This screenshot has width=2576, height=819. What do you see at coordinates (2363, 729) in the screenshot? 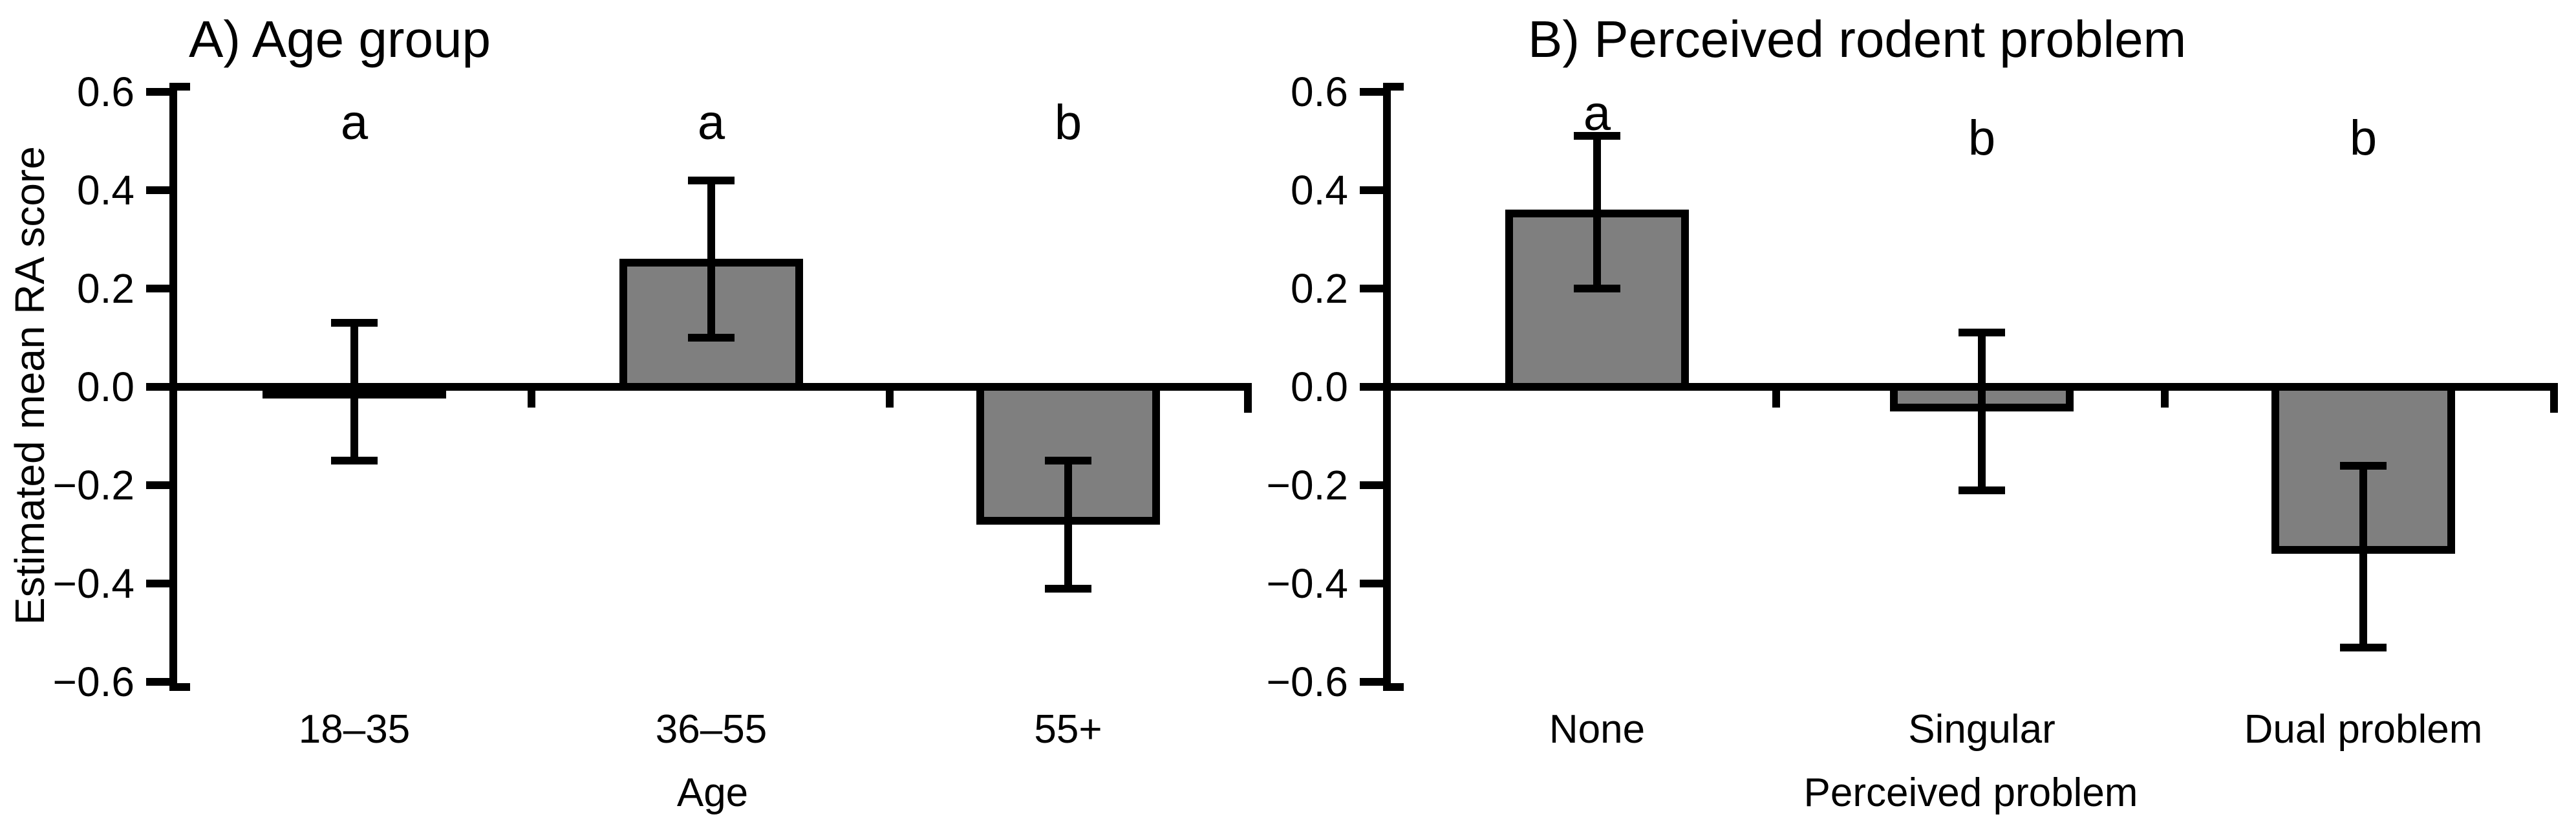
I see `x-category-label-Dual problem: Dual problem` at bounding box center [2363, 729].